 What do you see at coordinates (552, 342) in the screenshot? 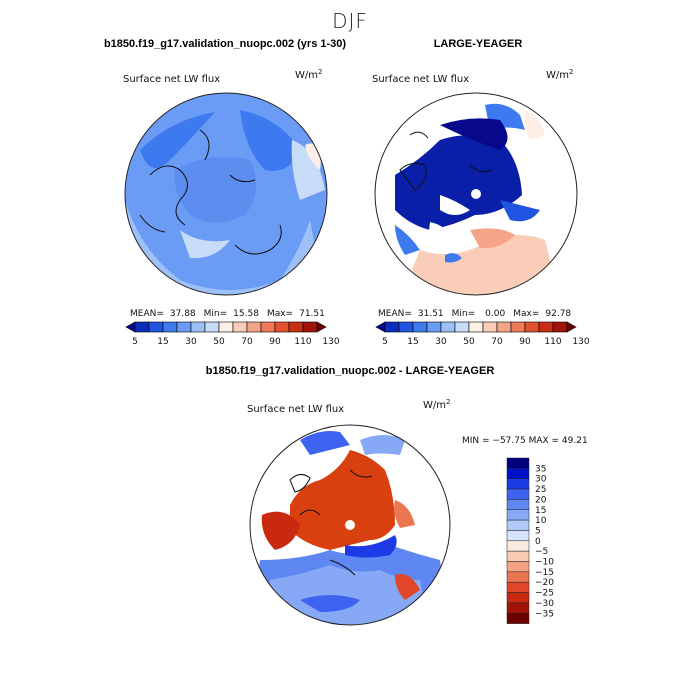
I see `right-colorbar-tick-label: 110` at bounding box center [552, 342].